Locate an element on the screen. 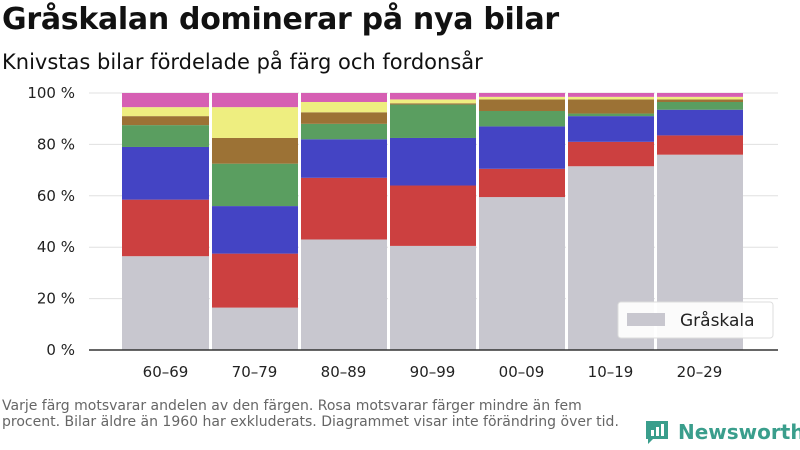  legend: Gråskala is located at coordinates (695, 320).